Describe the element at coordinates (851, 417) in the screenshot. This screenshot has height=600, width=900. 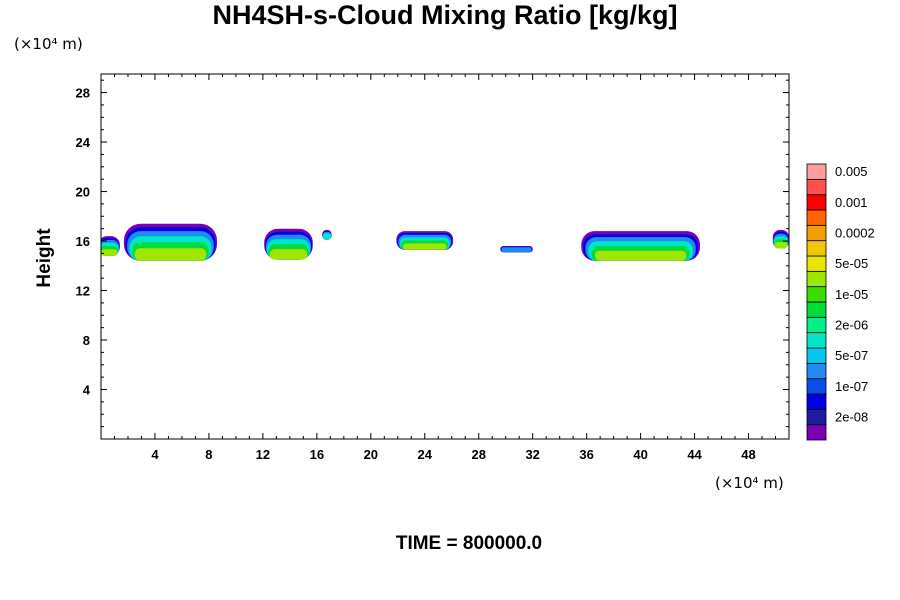
I see `colorbar-label: 2e-08` at that location.